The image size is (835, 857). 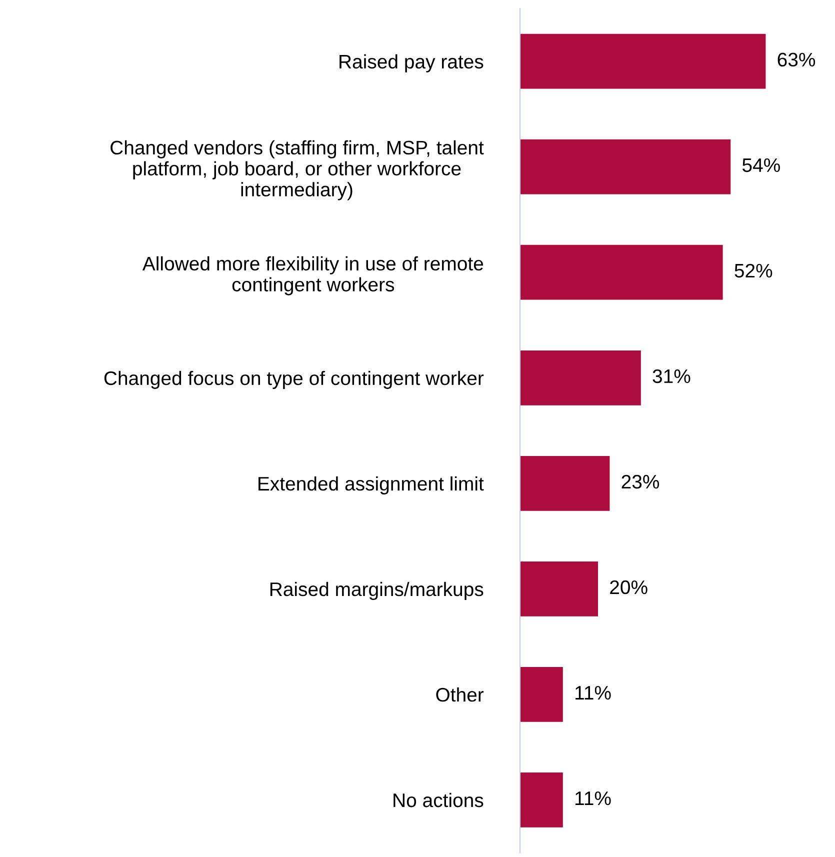 I want to click on y-tick-label: Raised pay rates, so click(x=412, y=63).